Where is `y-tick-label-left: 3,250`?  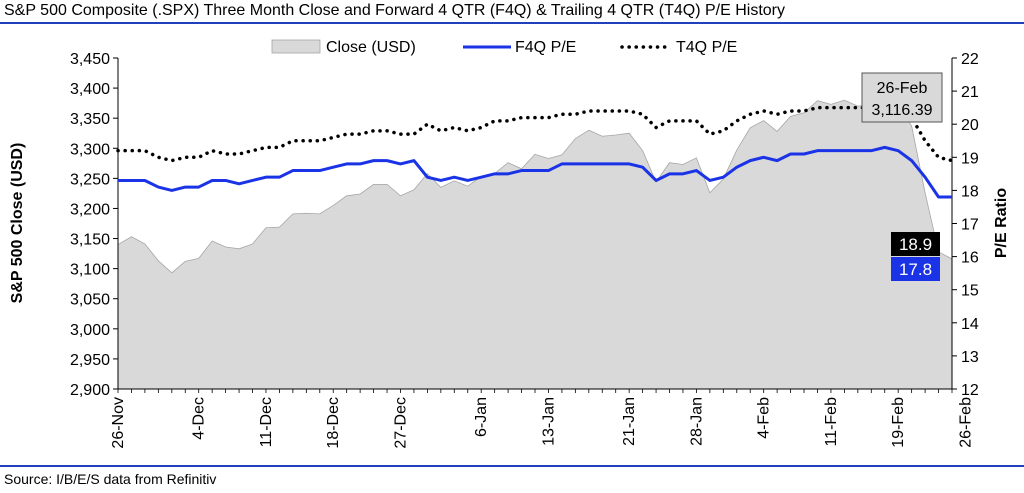 y-tick-label-left: 3,250 is located at coordinates (90, 179).